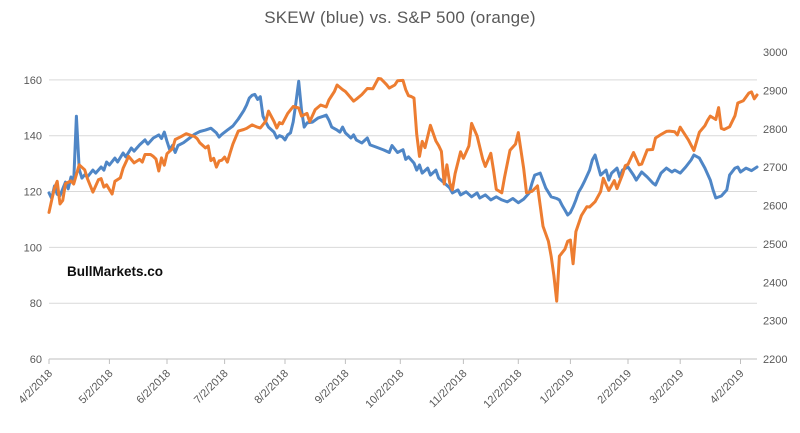 This screenshot has width=800, height=433. What do you see at coordinates (402, 361) in the screenshot?
I see `x-axis` at bounding box center [402, 361].